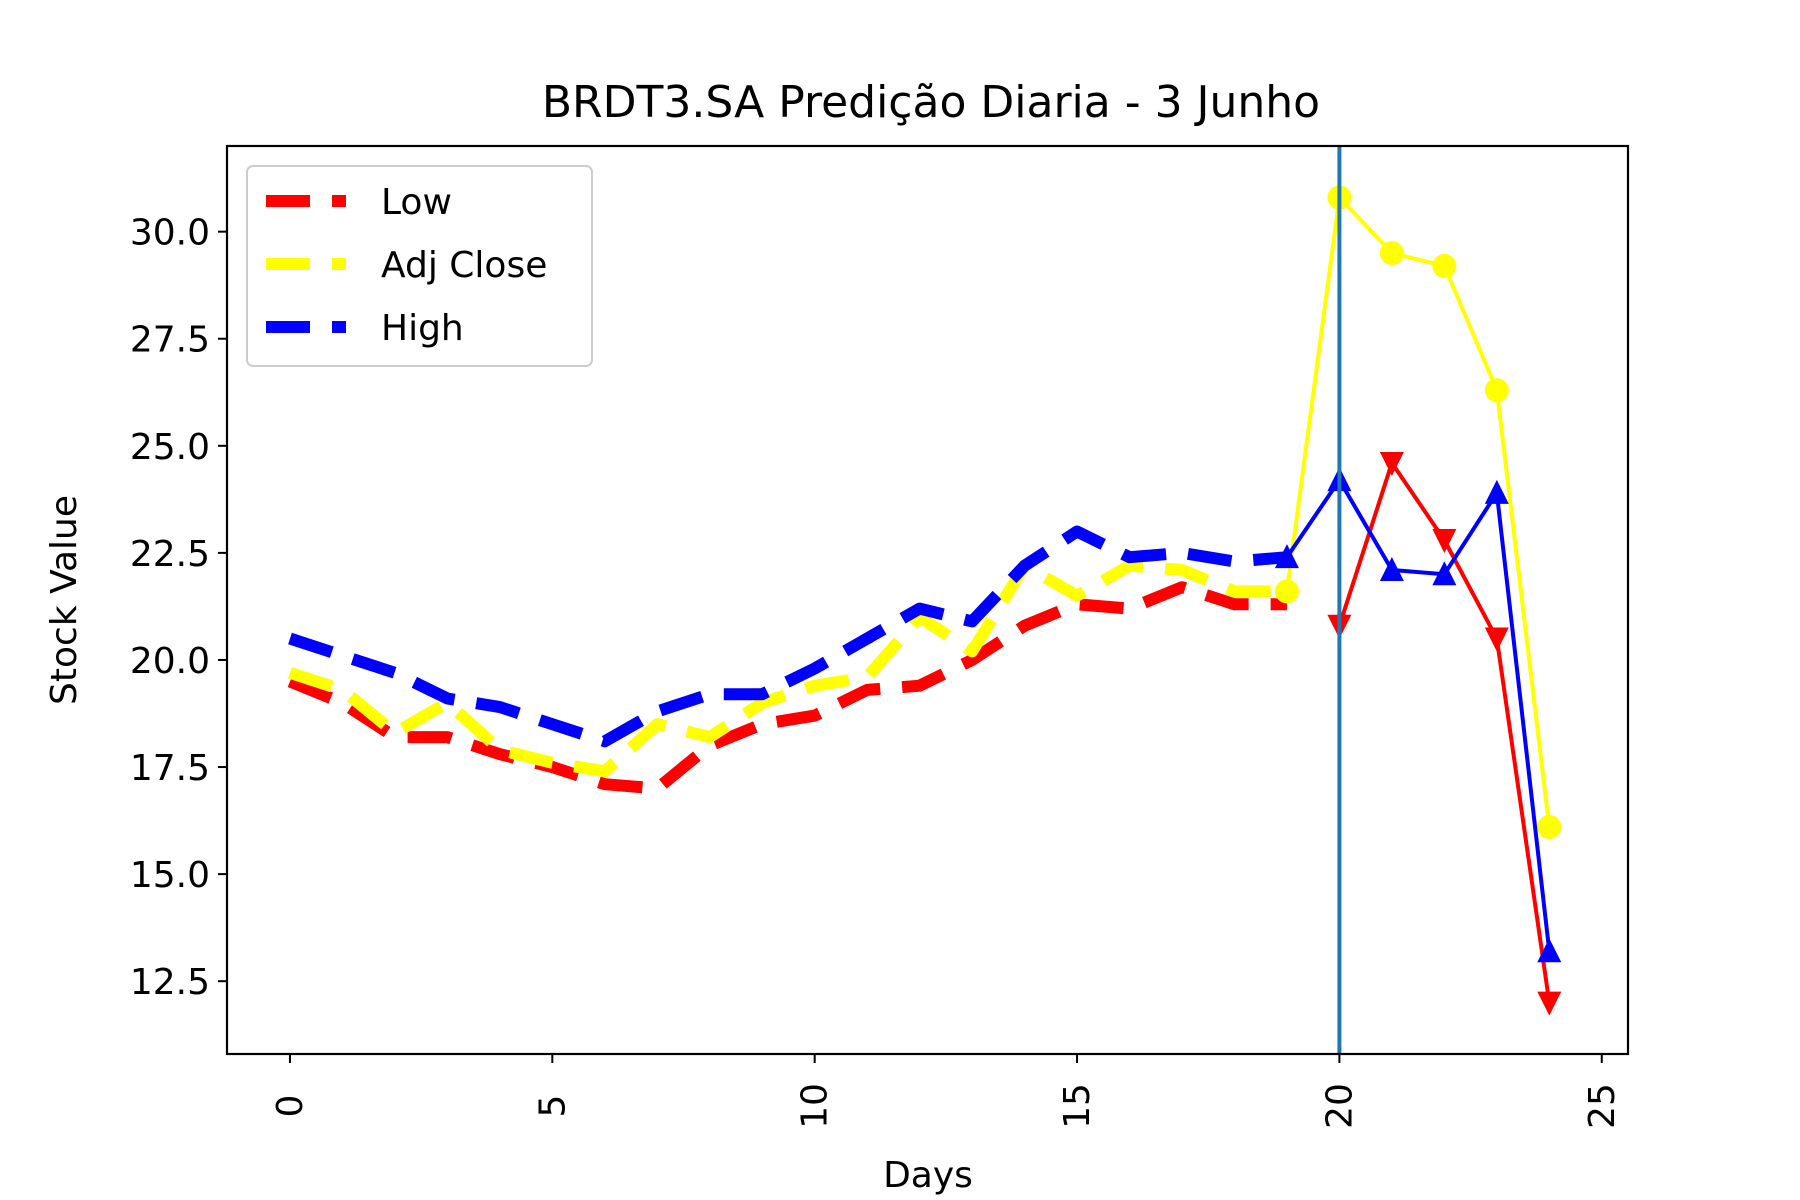 The image size is (1800, 1200). What do you see at coordinates (928, 1175) in the screenshot?
I see `x-axis-label: Days` at bounding box center [928, 1175].